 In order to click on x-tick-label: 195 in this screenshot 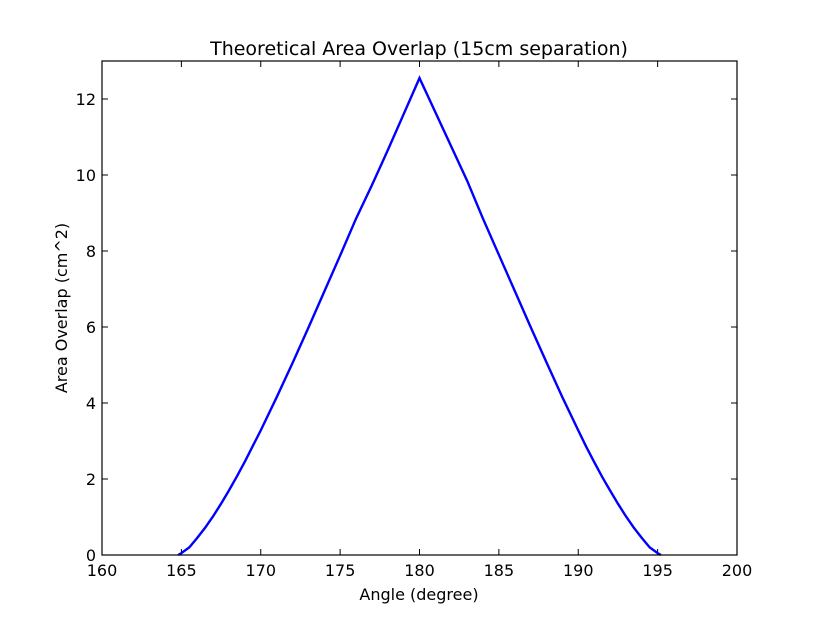, I will do `click(657, 570)`.